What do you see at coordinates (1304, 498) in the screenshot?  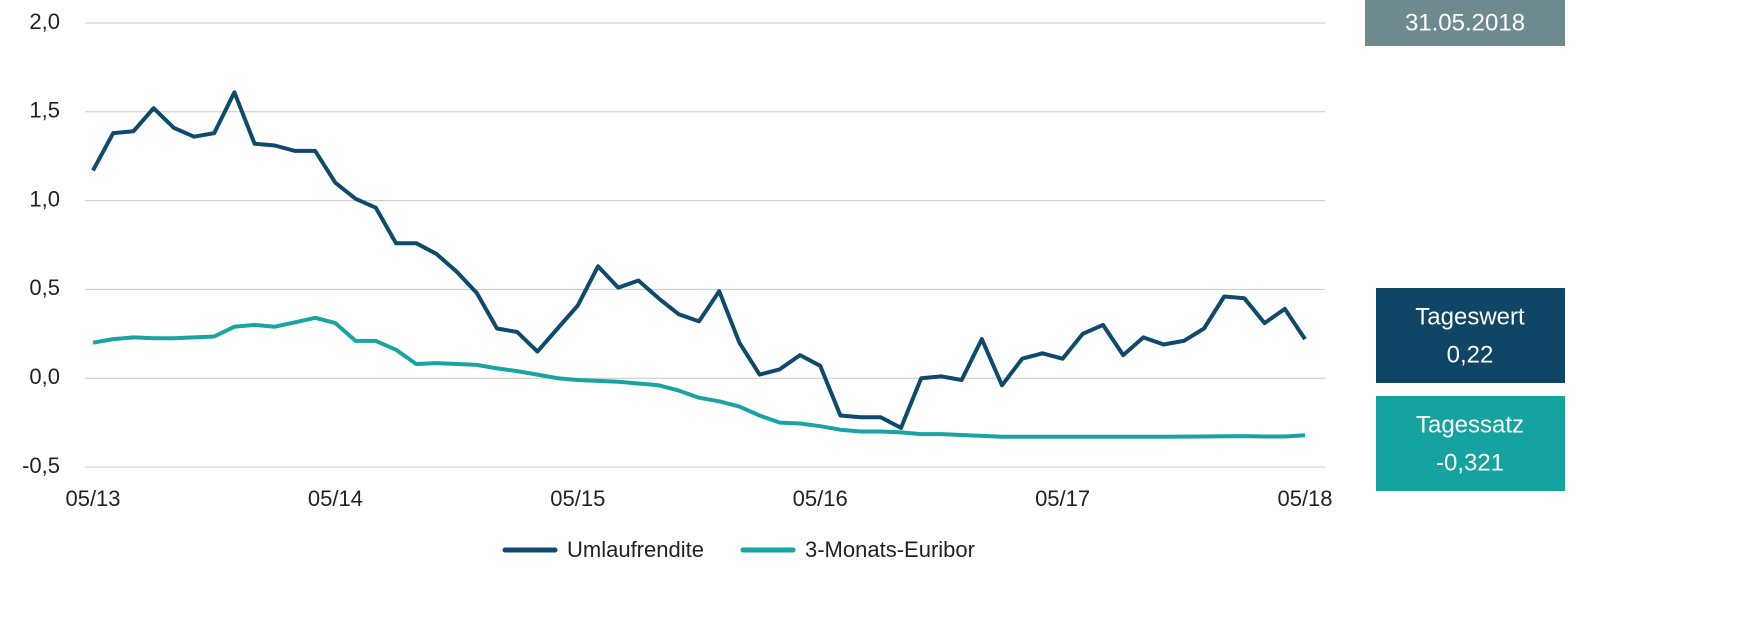 I see `x-tick-label: 05/18` at bounding box center [1304, 498].